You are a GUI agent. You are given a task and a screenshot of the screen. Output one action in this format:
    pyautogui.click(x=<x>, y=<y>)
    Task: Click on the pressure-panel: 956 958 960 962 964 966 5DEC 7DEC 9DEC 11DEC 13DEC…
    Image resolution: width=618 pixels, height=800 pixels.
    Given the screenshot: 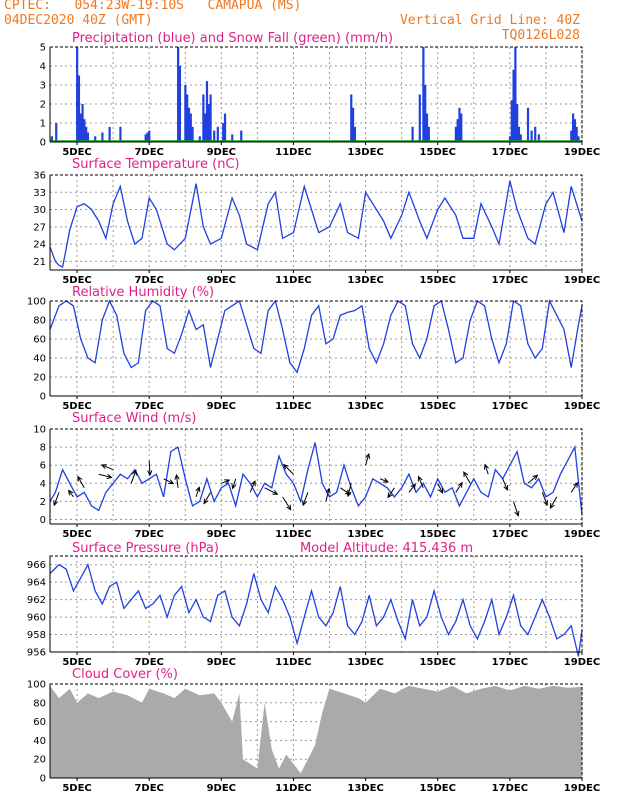 What is the action you would take?
    pyautogui.click(x=313, y=604)
    